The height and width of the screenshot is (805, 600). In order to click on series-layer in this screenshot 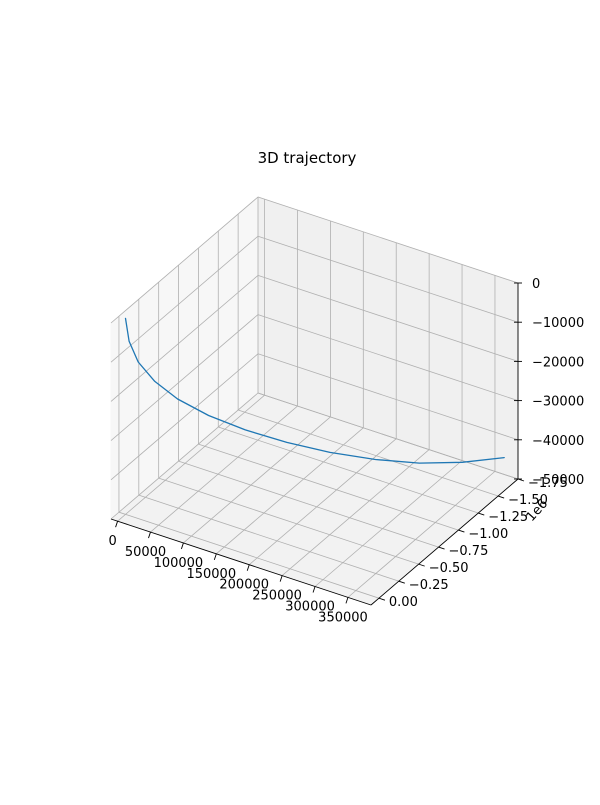, I will do `click(314, 390)`.